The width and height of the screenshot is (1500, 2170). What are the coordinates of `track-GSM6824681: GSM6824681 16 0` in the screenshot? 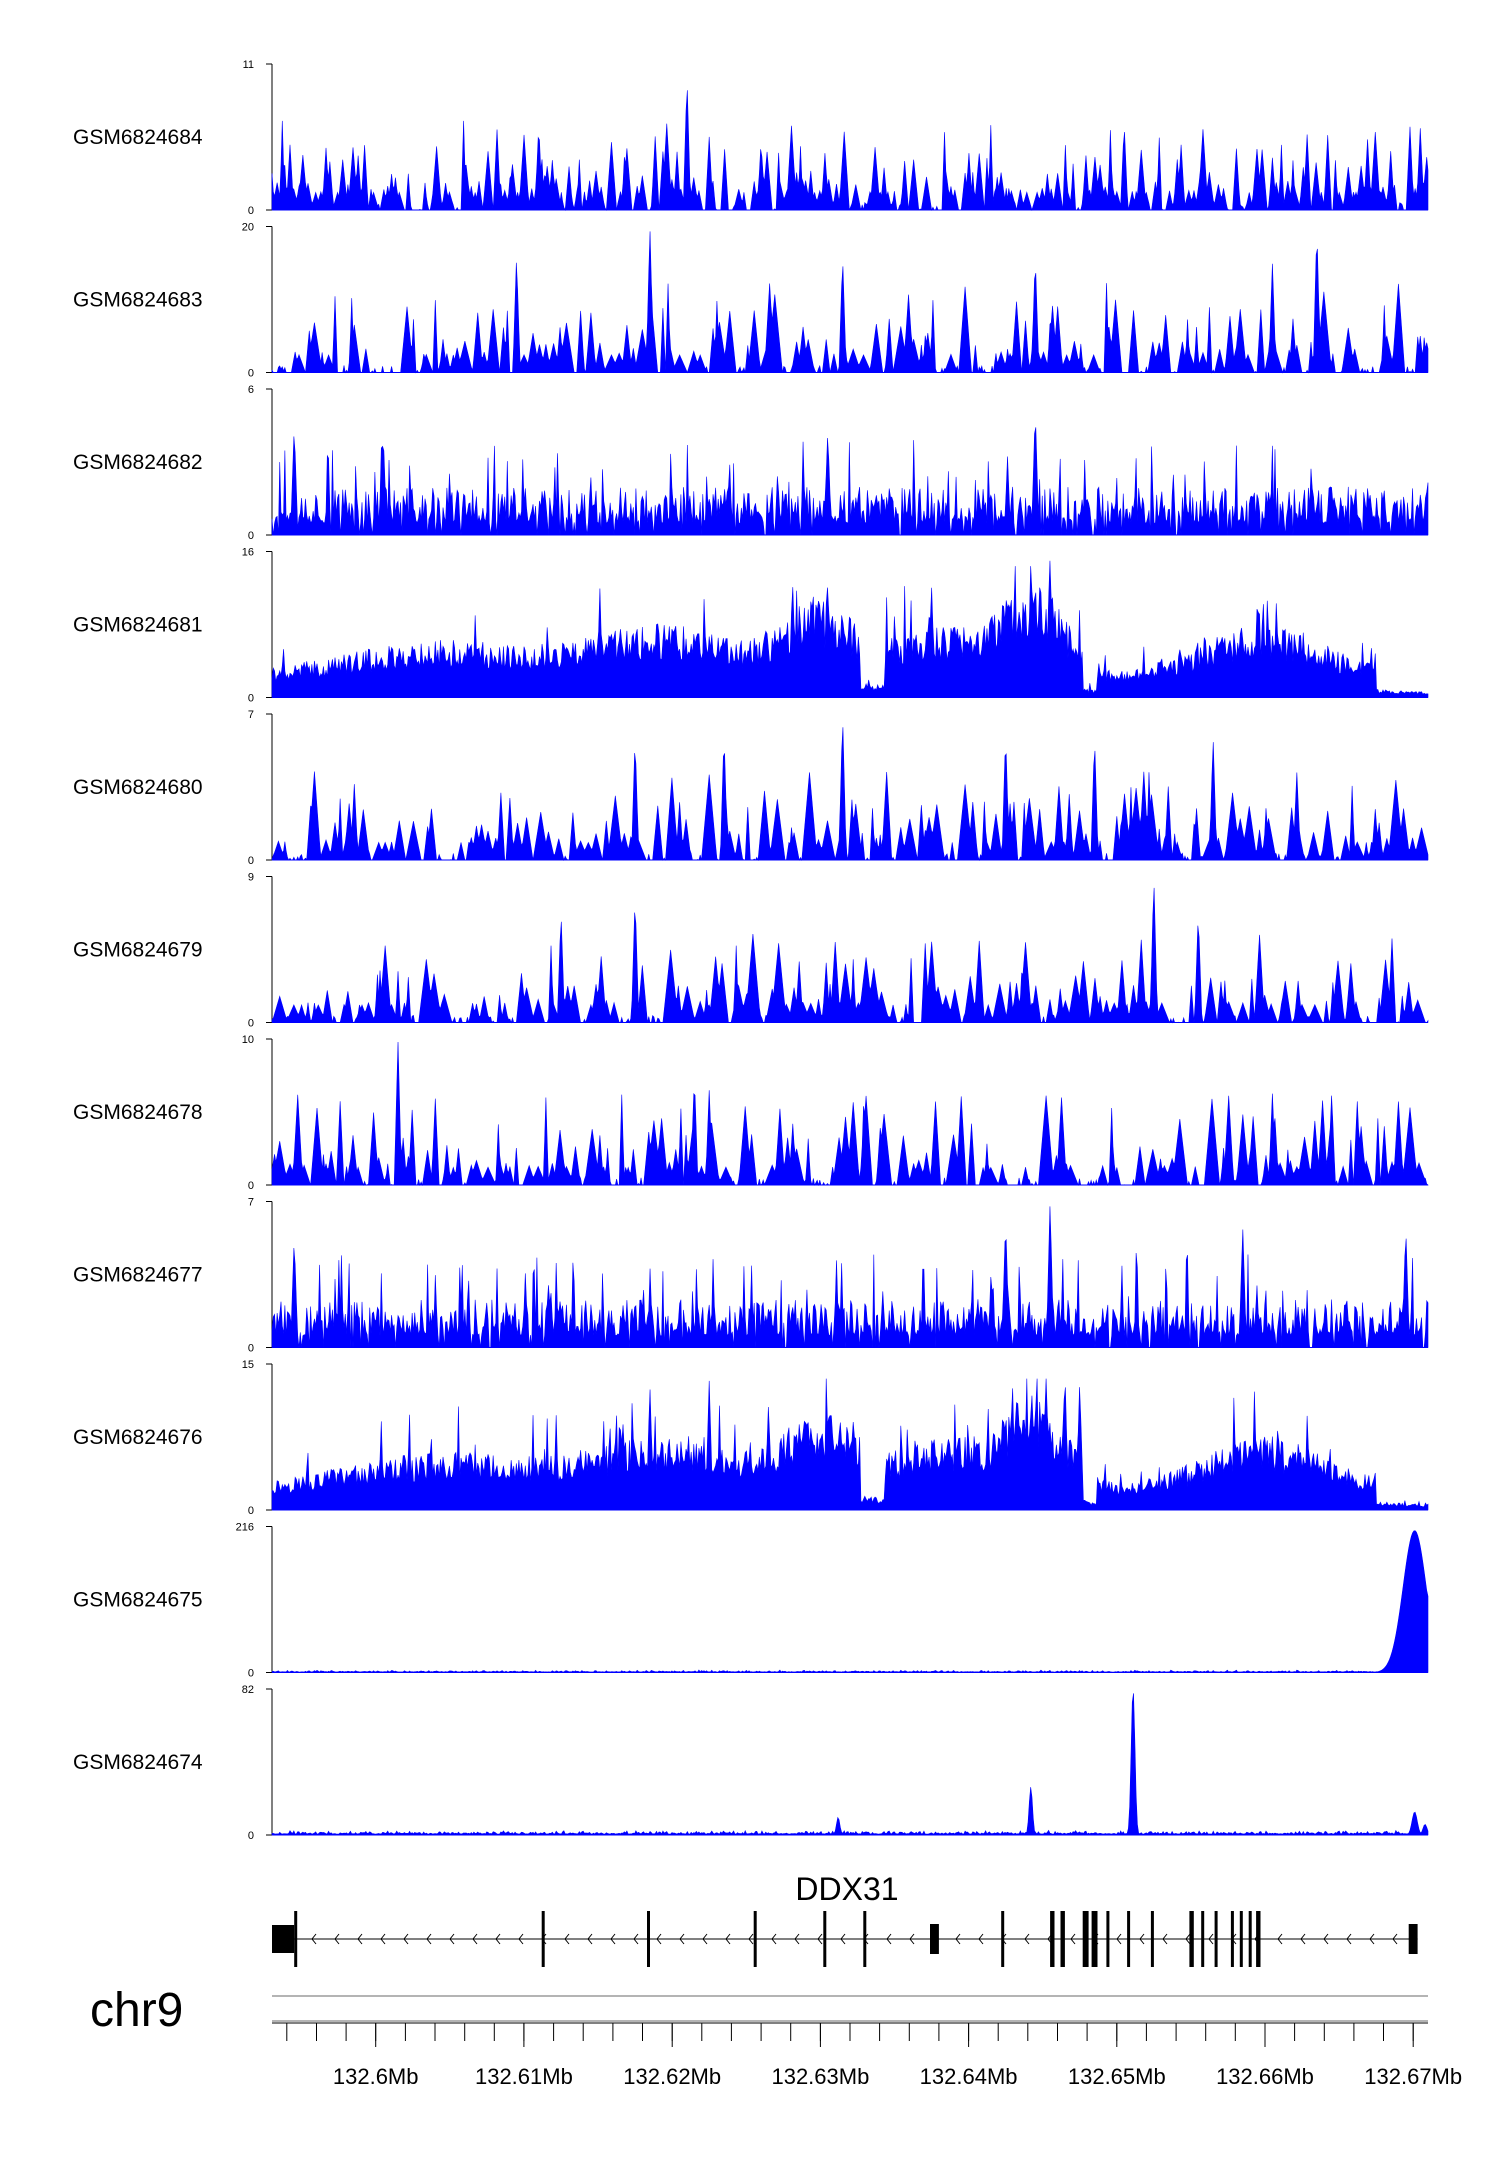 It's located at (751, 626).